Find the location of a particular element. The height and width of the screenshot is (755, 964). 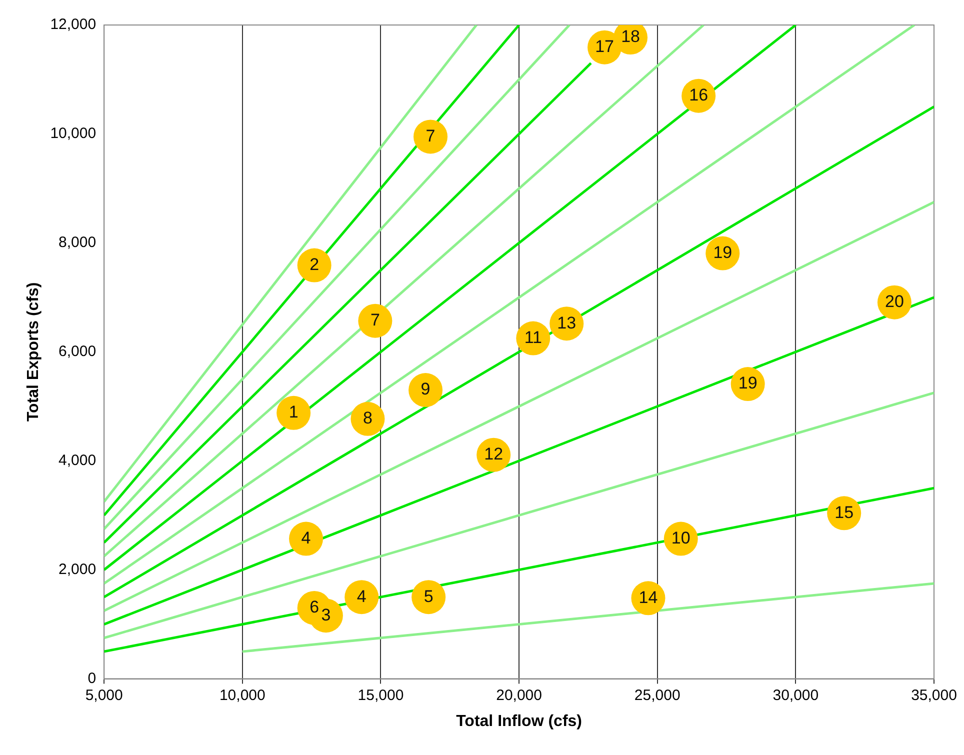

annotation: 2 is located at coordinates (315, 264).